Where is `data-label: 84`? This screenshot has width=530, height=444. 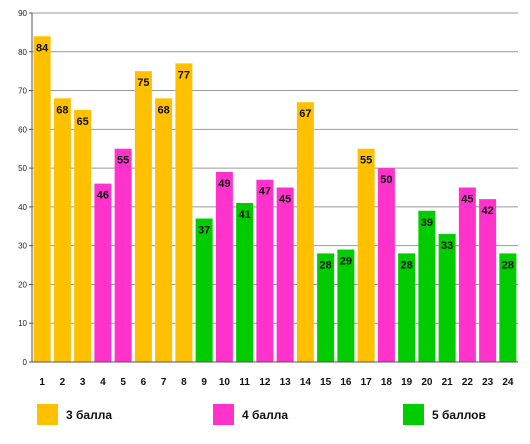 data-label: 84 is located at coordinates (42, 48).